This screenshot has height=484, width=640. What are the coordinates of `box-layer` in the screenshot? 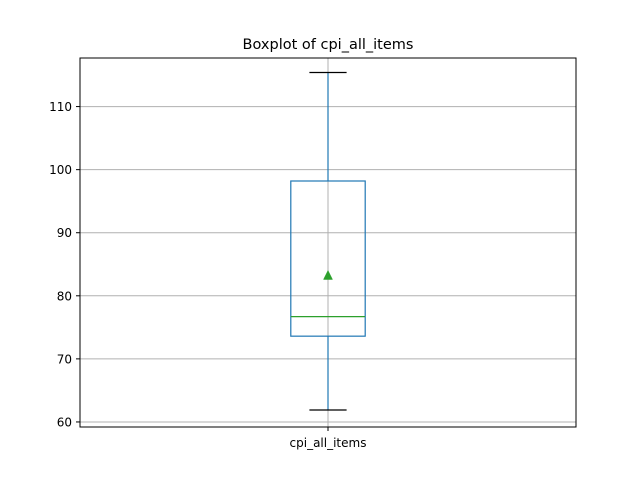 It's located at (328, 241).